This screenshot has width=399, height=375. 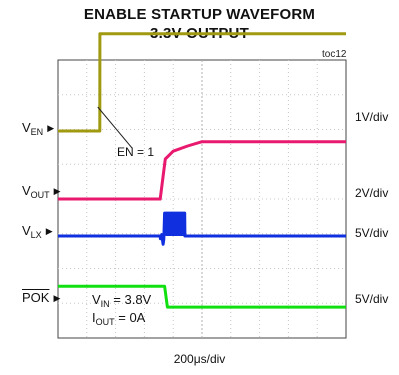 I want to click on chart-title-line1: ENABLE STARTUP WAVEFORM, so click(x=199, y=14).